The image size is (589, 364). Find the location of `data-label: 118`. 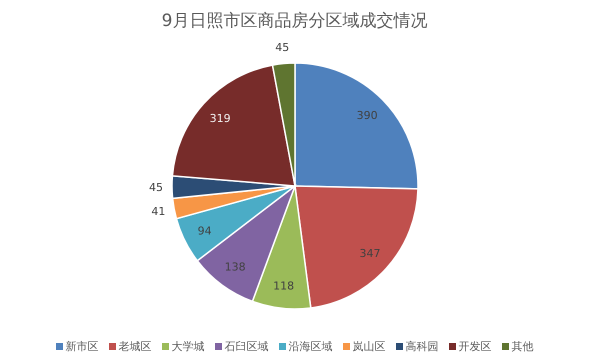

data-label: 118 is located at coordinates (283, 286).